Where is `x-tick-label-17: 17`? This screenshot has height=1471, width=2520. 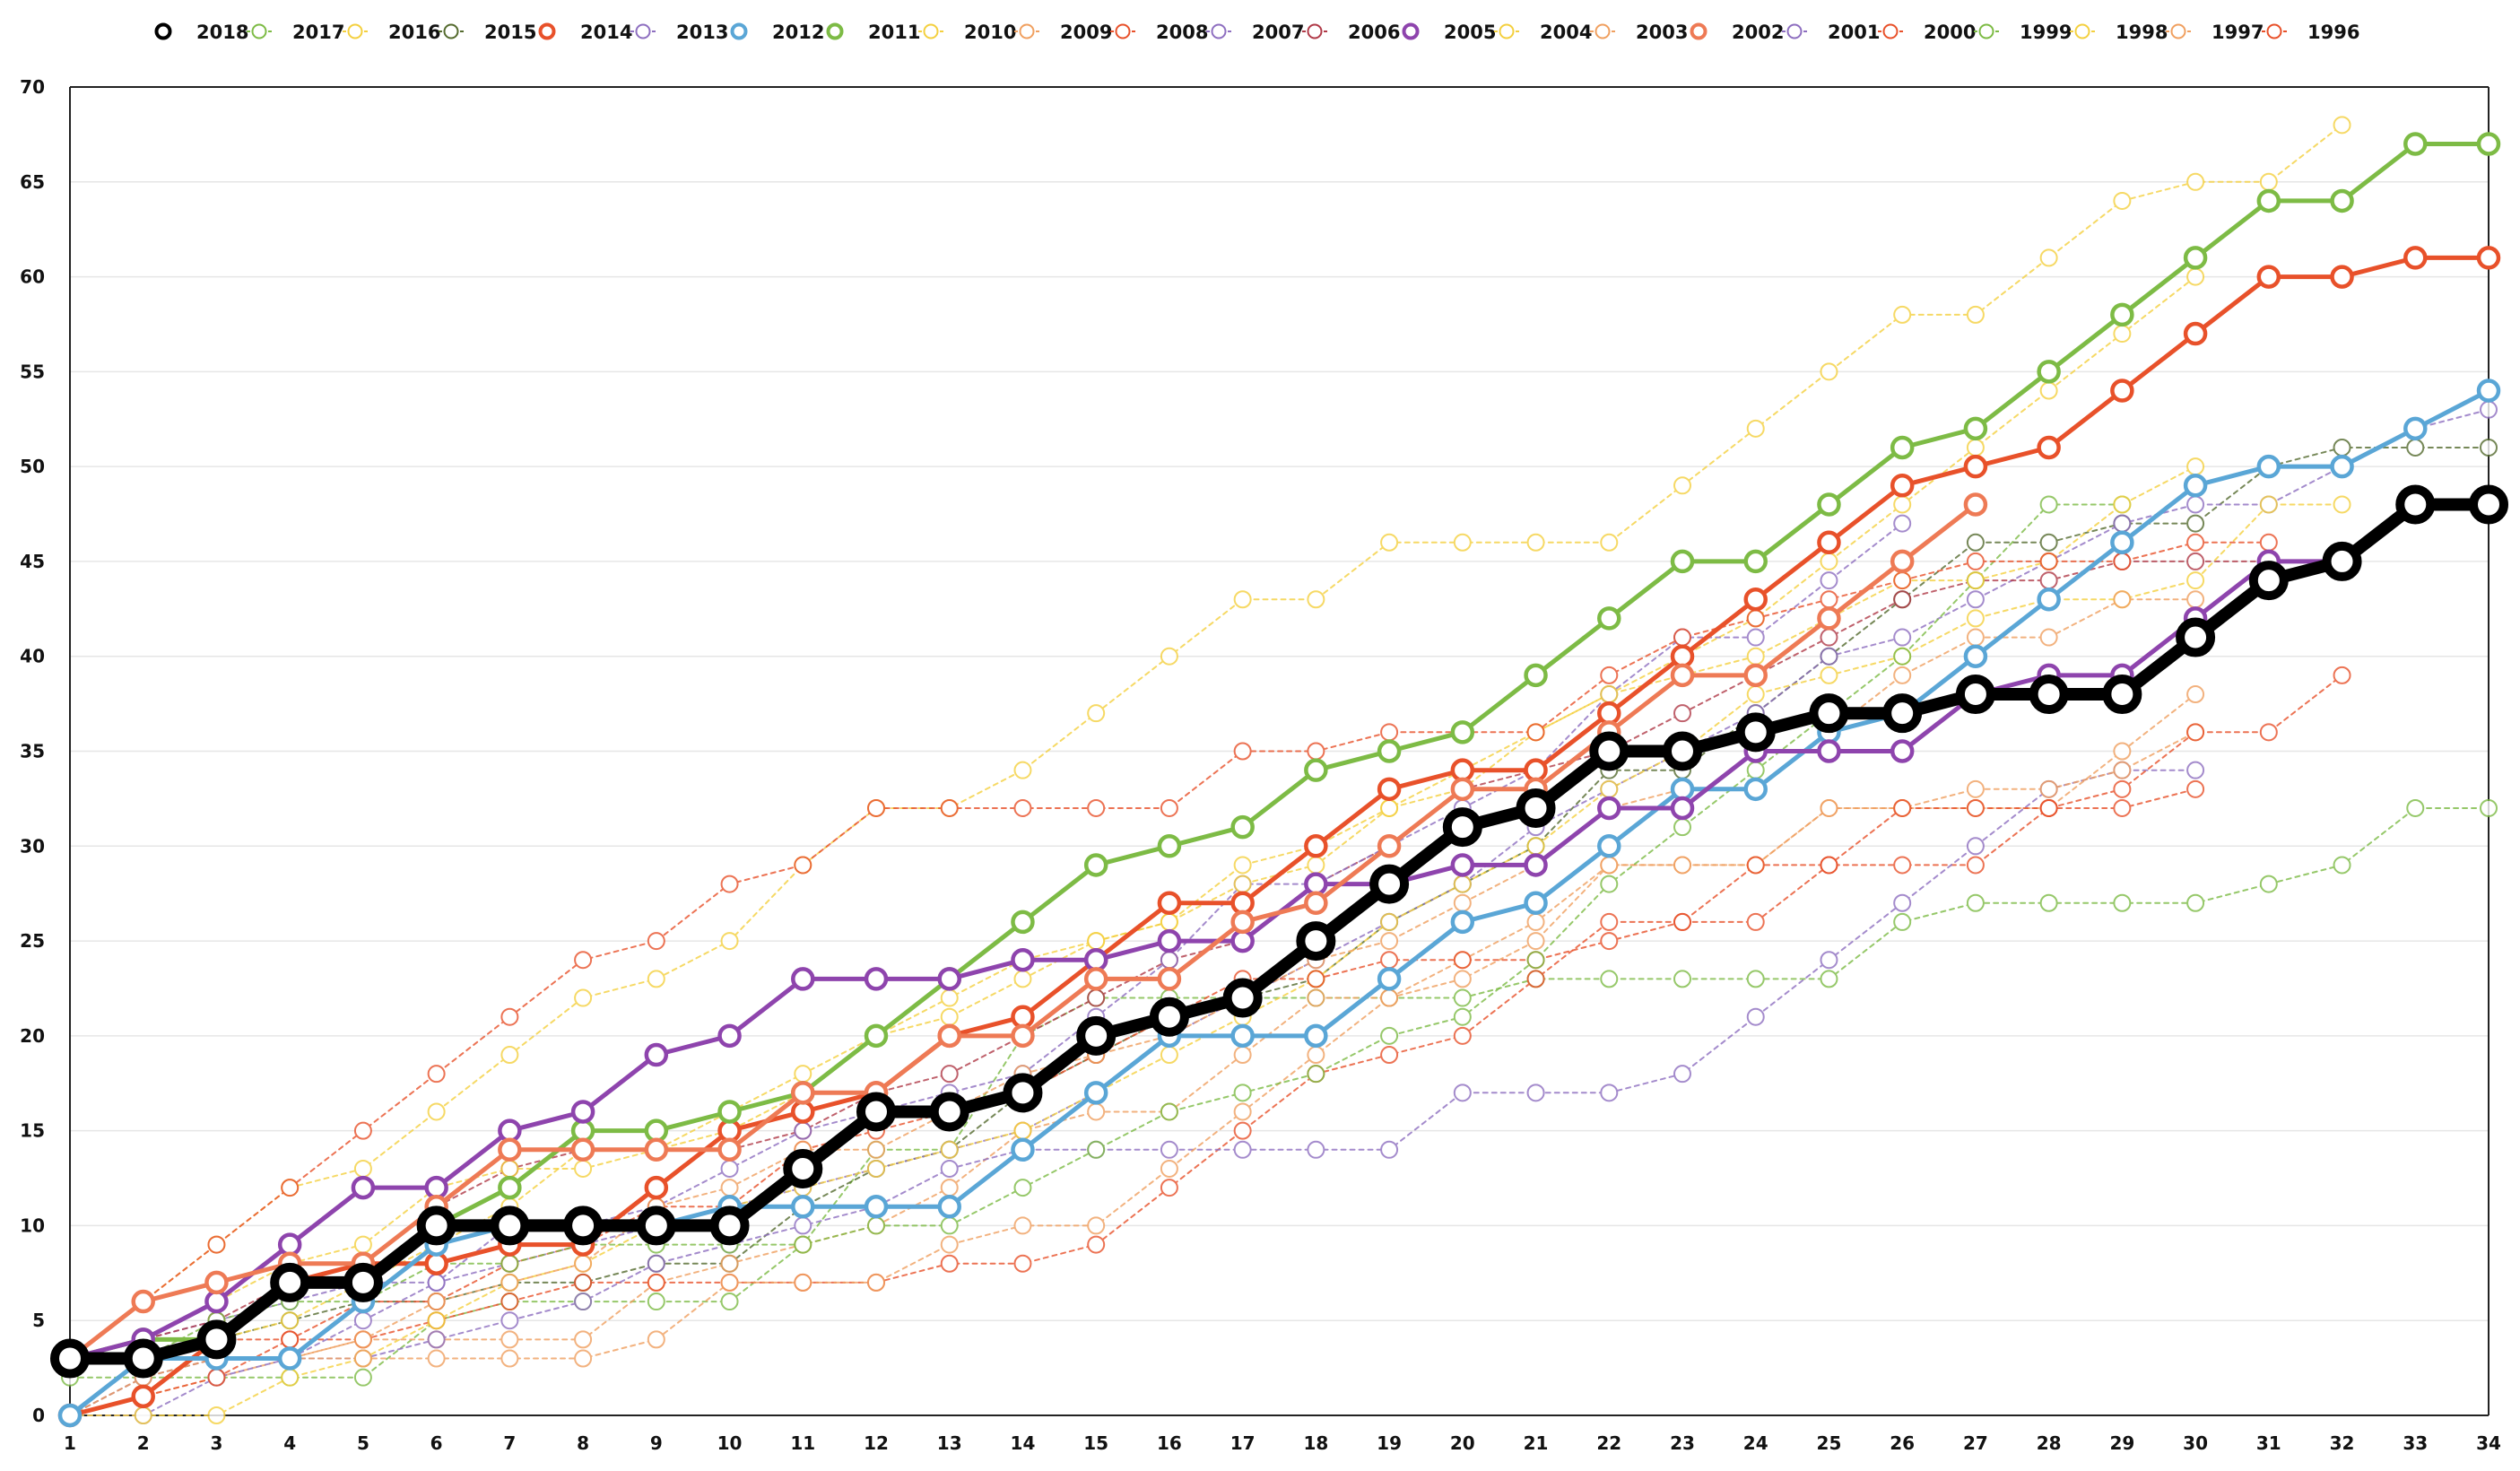
x-tick-label-17: 17 is located at coordinates (1243, 1443).